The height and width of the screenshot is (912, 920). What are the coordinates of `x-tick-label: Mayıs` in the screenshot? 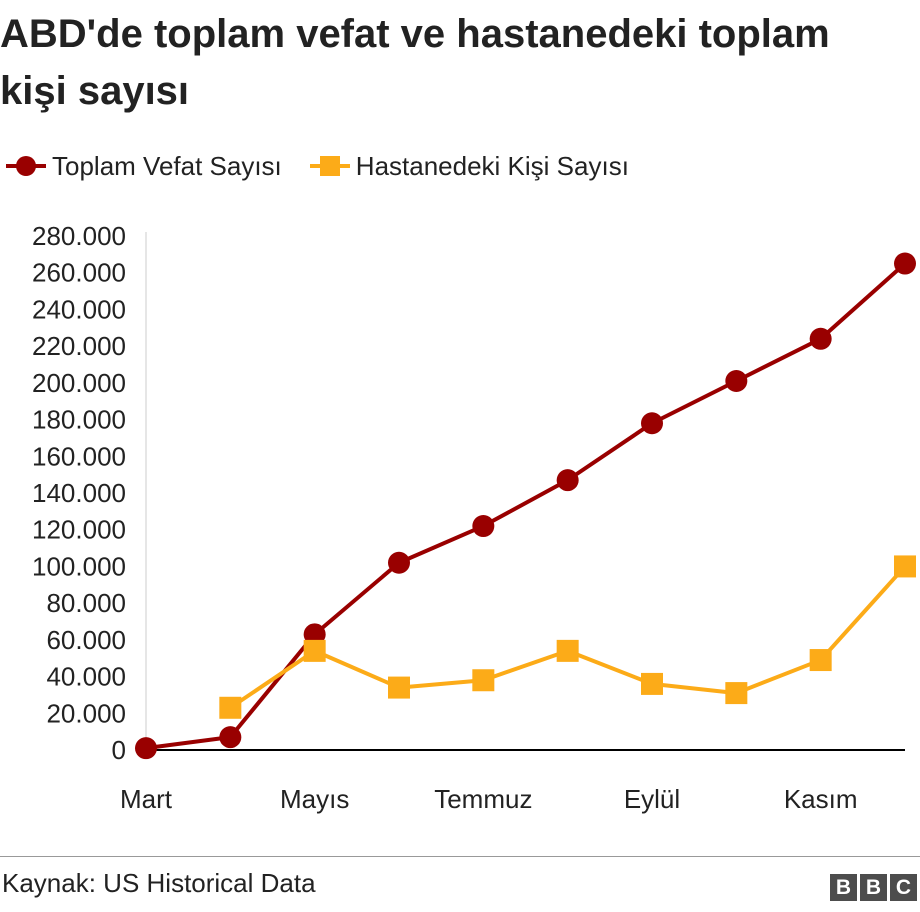 It's located at (314, 799).